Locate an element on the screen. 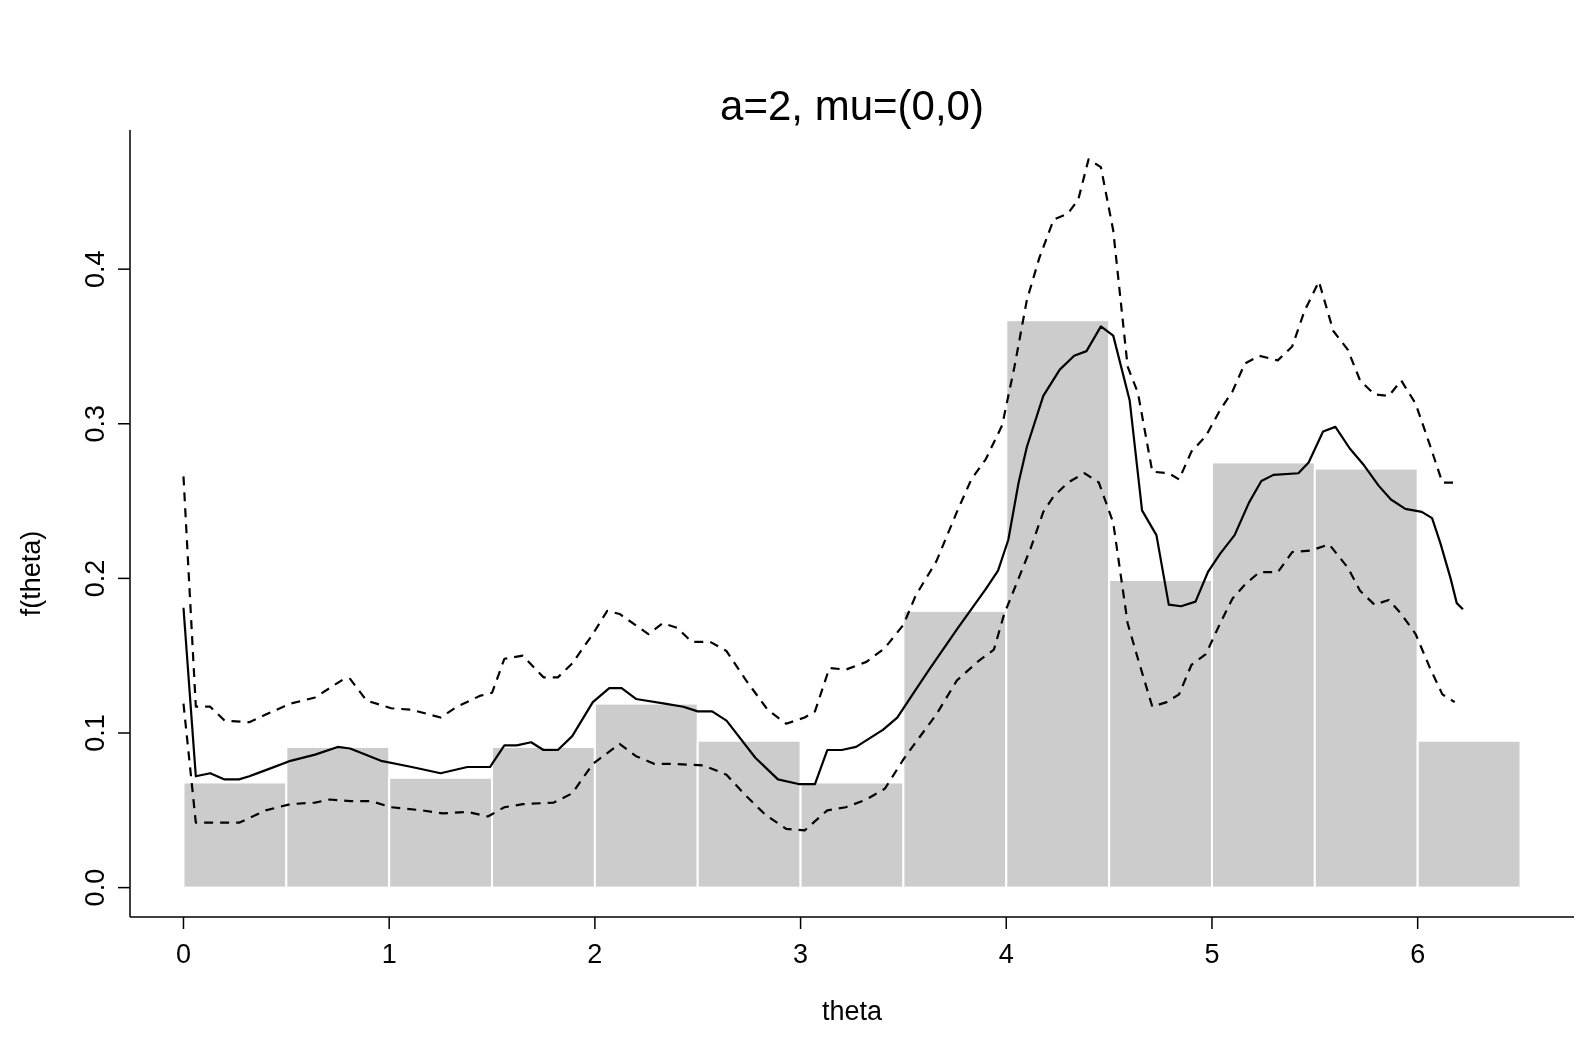 This screenshot has width=1582, height=1063. x-tick-label: 0 is located at coordinates (183, 954).